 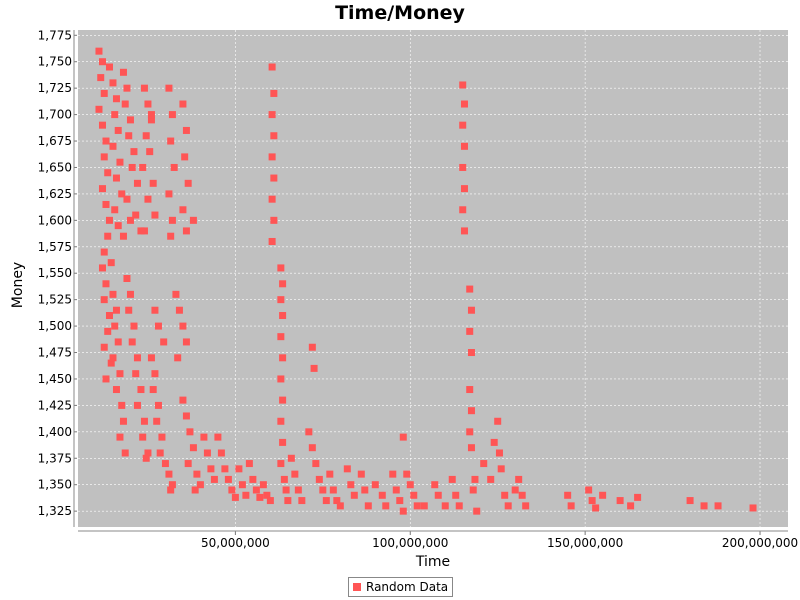 I want to click on x-tick-label: 150,000,000, so click(x=585, y=543).